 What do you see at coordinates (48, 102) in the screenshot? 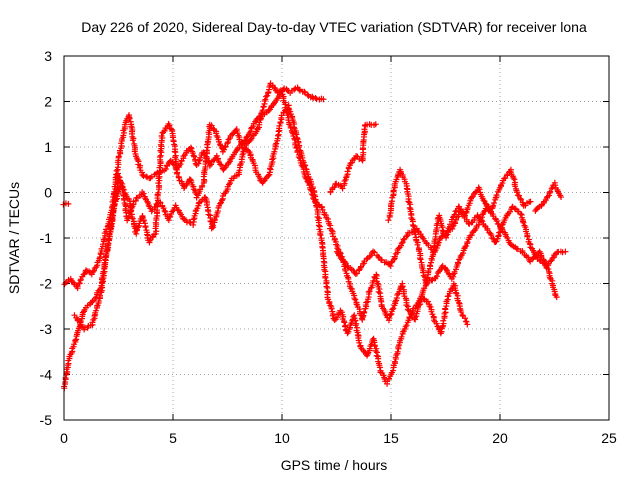
I see `y-tick-label: 2` at bounding box center [48, 102].